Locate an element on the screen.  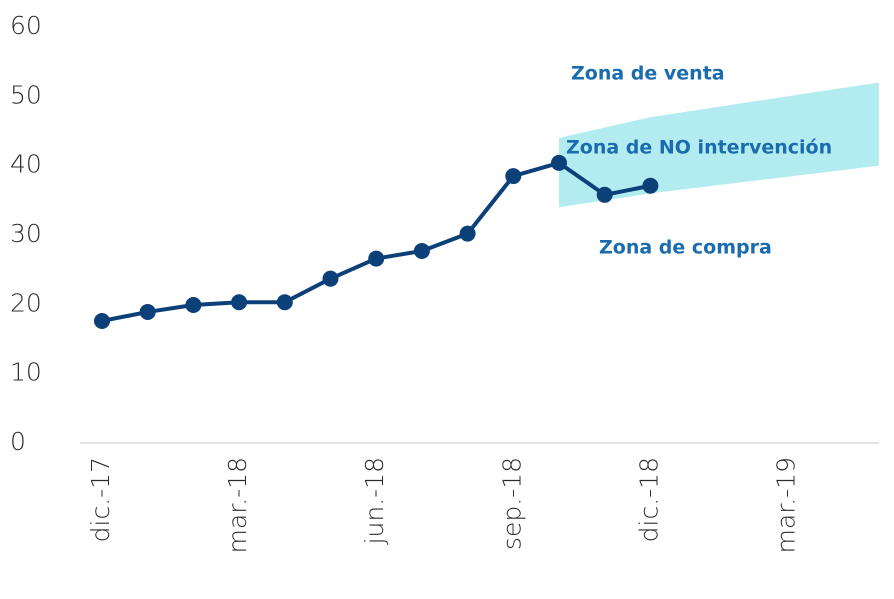
y-tick-label: 50 is located at coordinates (26, 94).